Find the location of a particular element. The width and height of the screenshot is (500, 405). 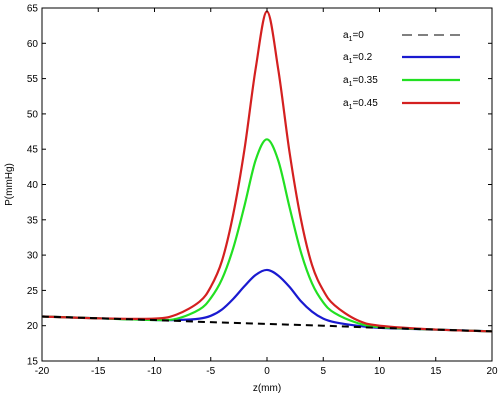

legend: a1=0 a1=0.2 a1=0.35 a1=0.45 is located at coordinates (401, 70).